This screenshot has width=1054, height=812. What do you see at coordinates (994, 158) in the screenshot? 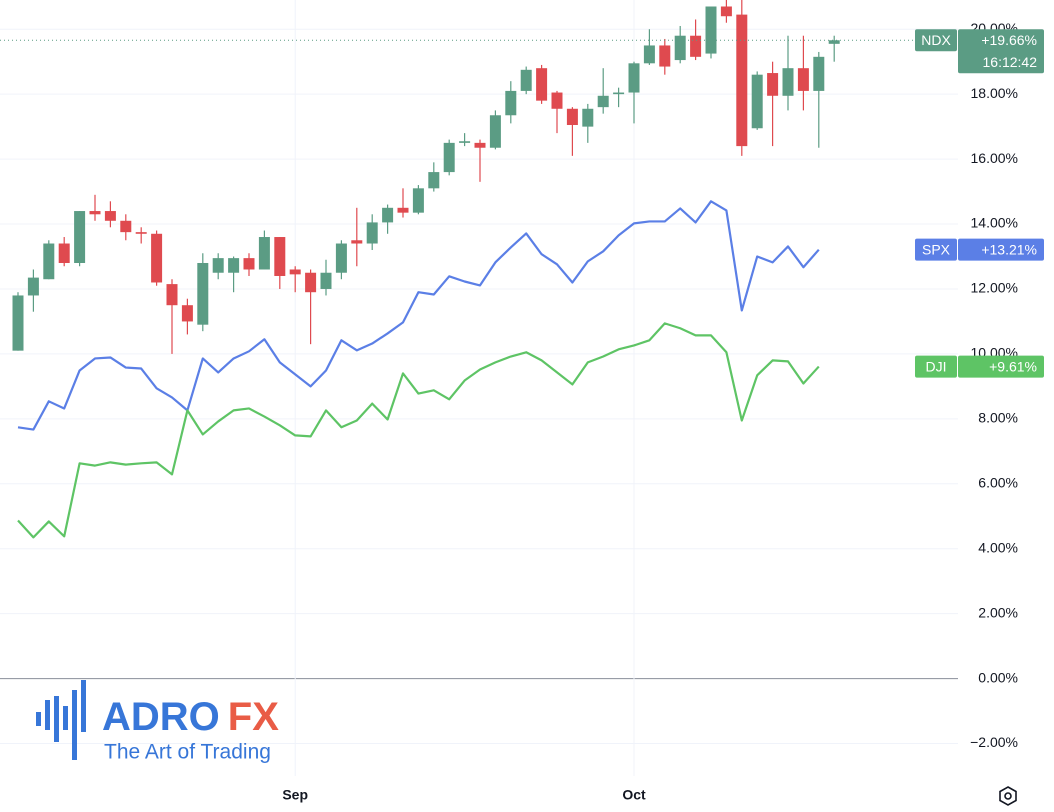
I see `y-tick-label: 16.00%` at bounding box center [994, 158].